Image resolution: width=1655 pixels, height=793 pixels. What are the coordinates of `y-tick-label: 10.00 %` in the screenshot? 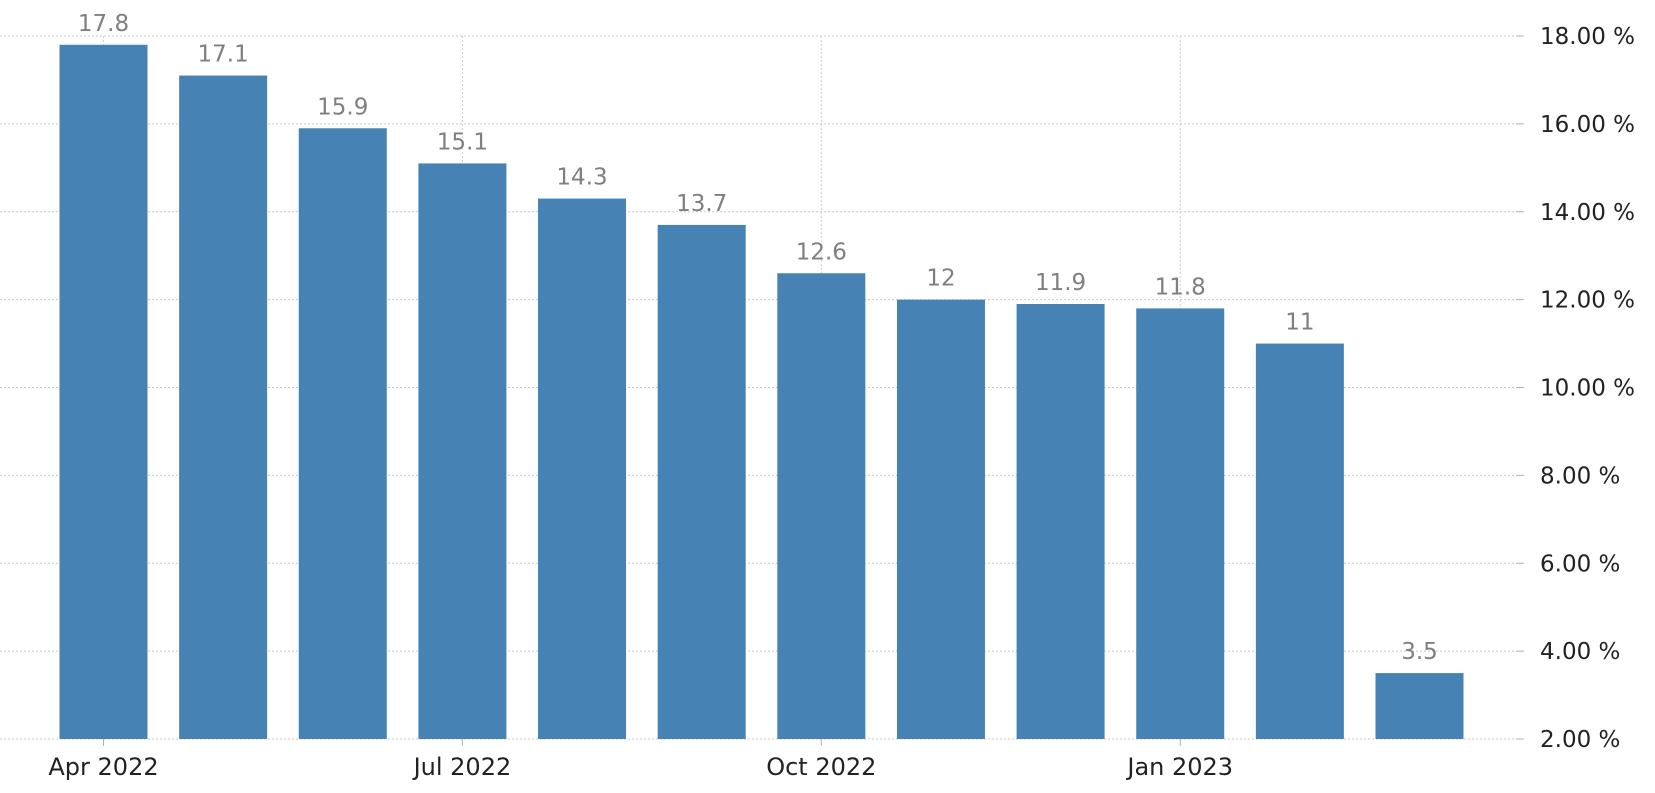 It's located at (1587, 389).